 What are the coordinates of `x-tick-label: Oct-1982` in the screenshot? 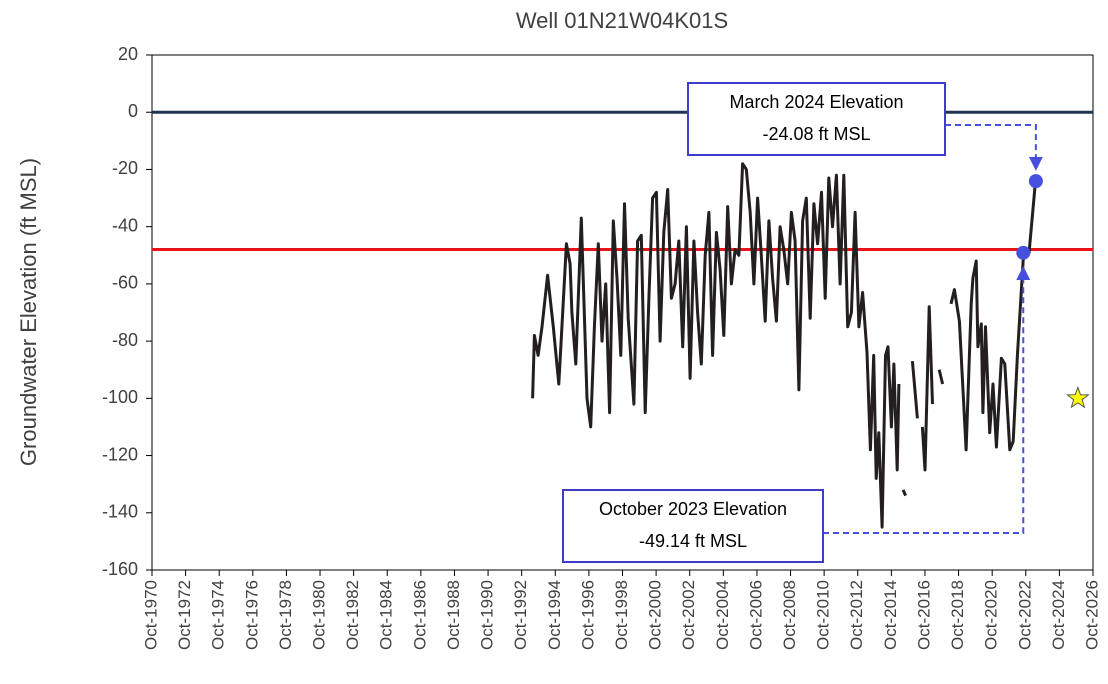 It's located at (352, 615).